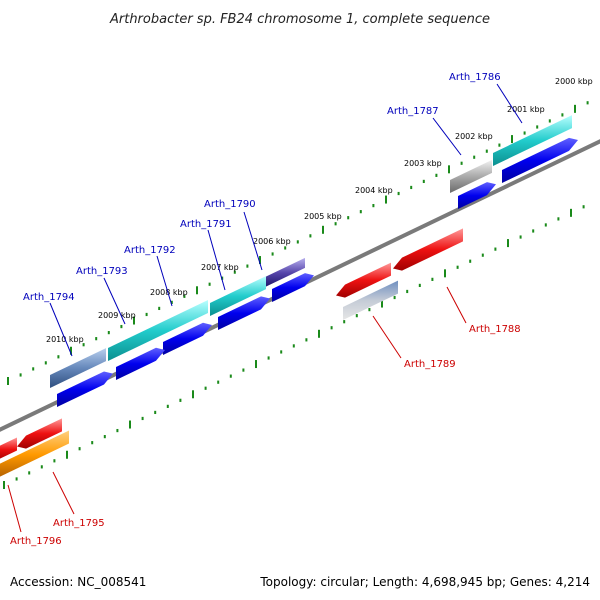 The width and height of the screenshot is (600, 600). I want to click on gene-label: Arth_1795, so click(79, 523).